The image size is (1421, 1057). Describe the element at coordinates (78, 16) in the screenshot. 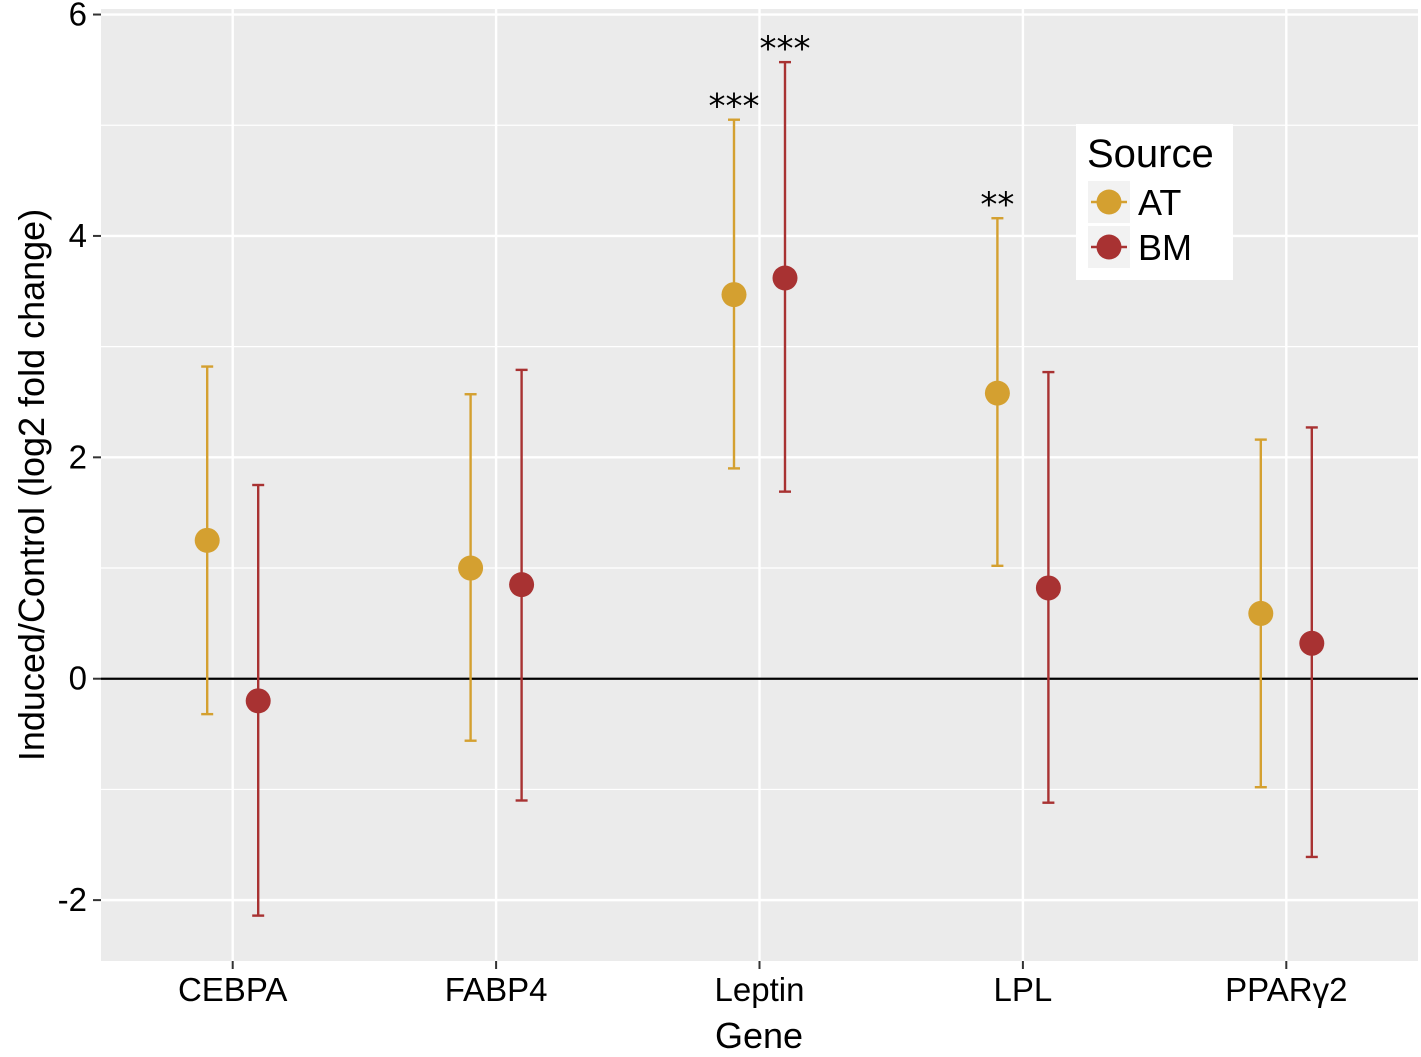

I see `y-tick-label: 6` at that location.